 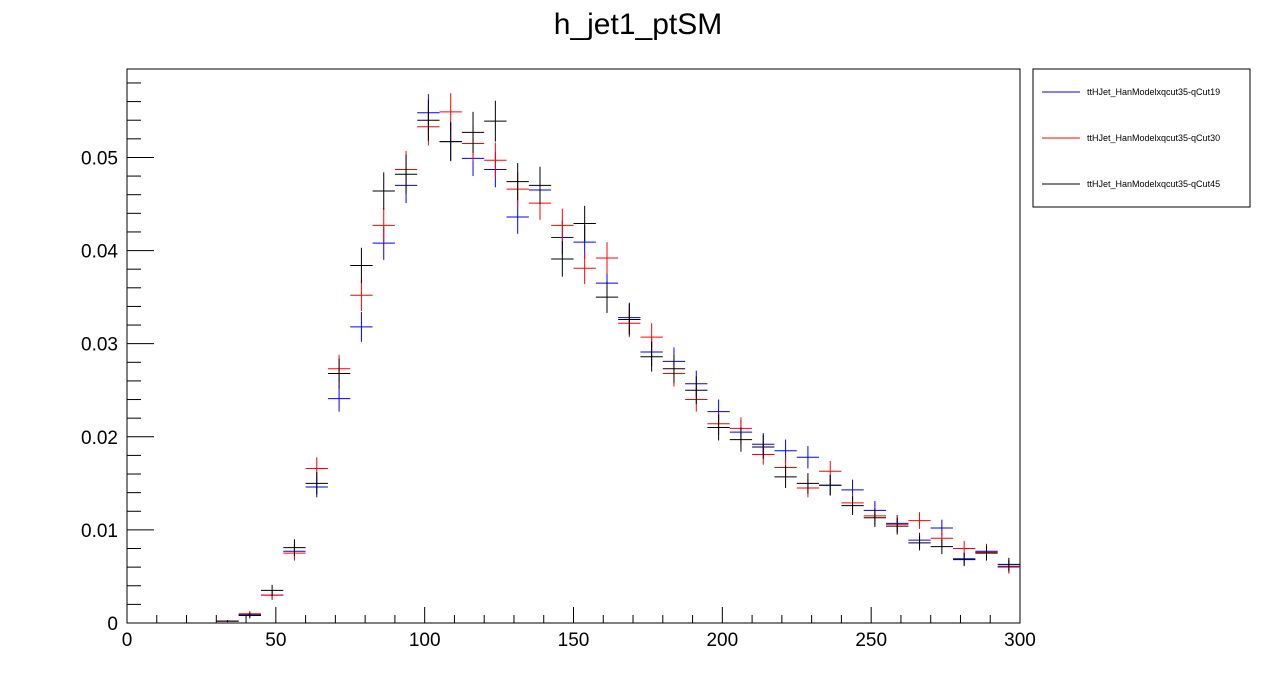 I want to click on x-tick-label: 200, so click(x=722, y=640).